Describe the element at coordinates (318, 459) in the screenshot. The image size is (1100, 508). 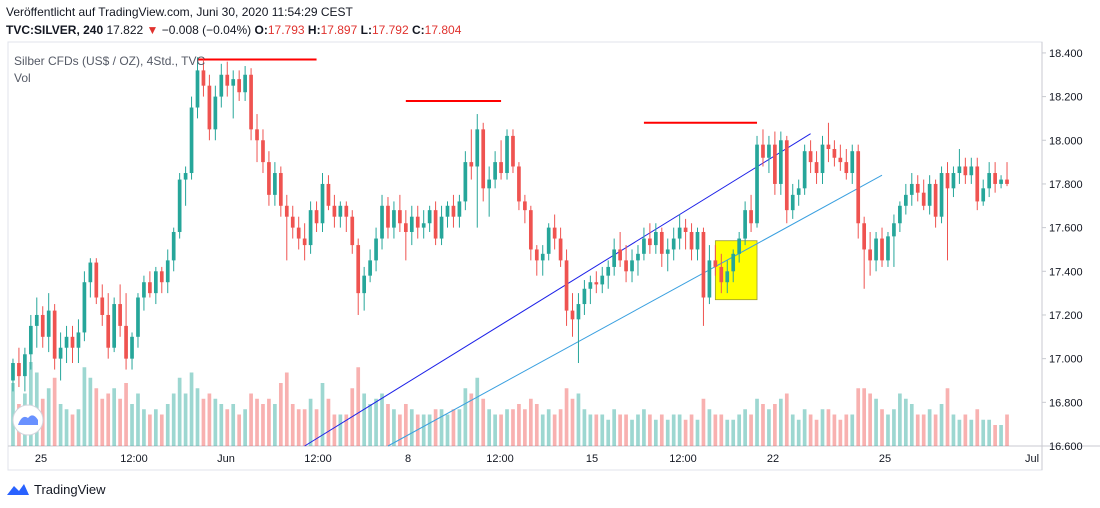
I see `time-tick-label: 12:00` at that location.